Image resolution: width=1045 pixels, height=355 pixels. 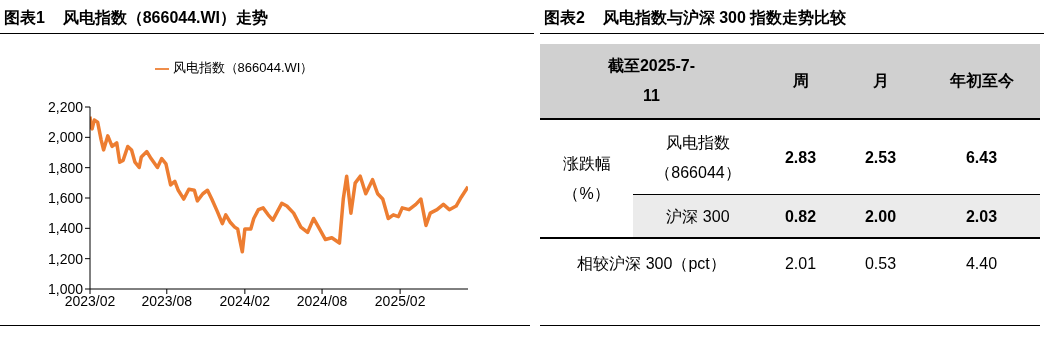 What do you see at coordinates (65, 167) in the screenshot?
I see `y-tick-label: 1,800` at bounding box center [65, 167].